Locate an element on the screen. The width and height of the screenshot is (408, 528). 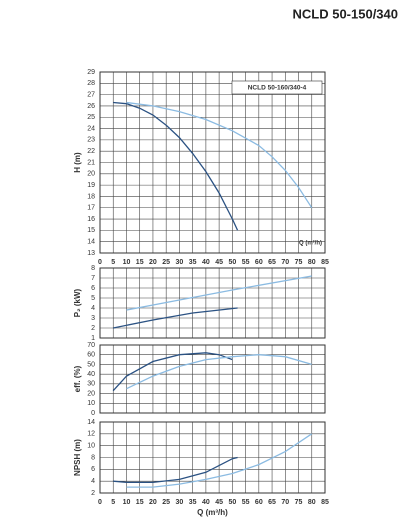
y-tick-label: 26 is located at coordinates (91, 106).